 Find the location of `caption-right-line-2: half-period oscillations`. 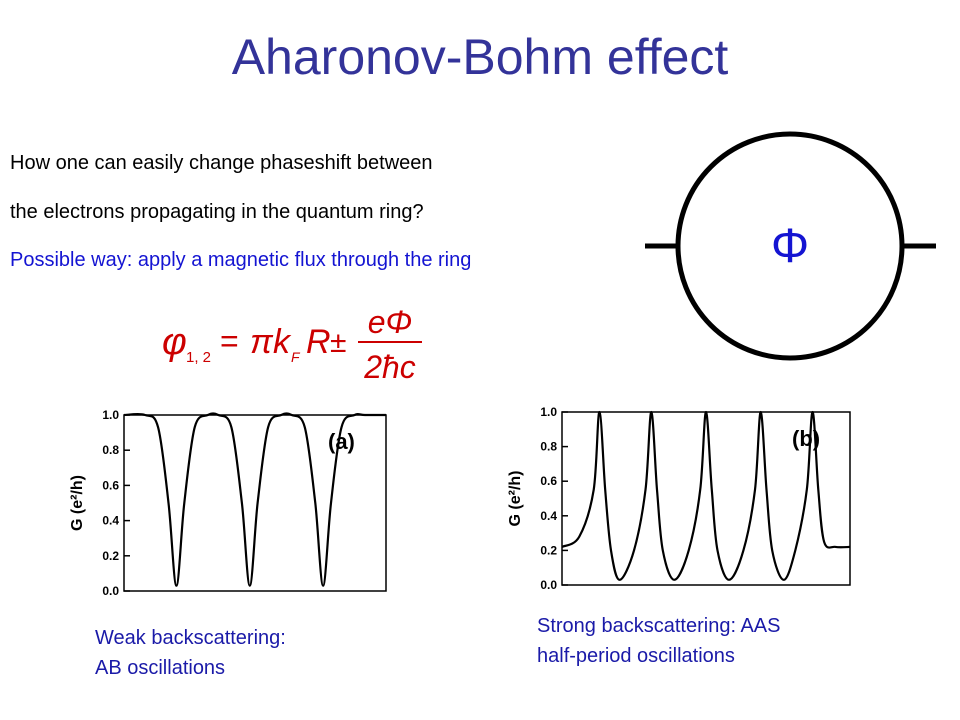

caption-right-line-2: half-period oscillations is located at coordinates (636, 656).